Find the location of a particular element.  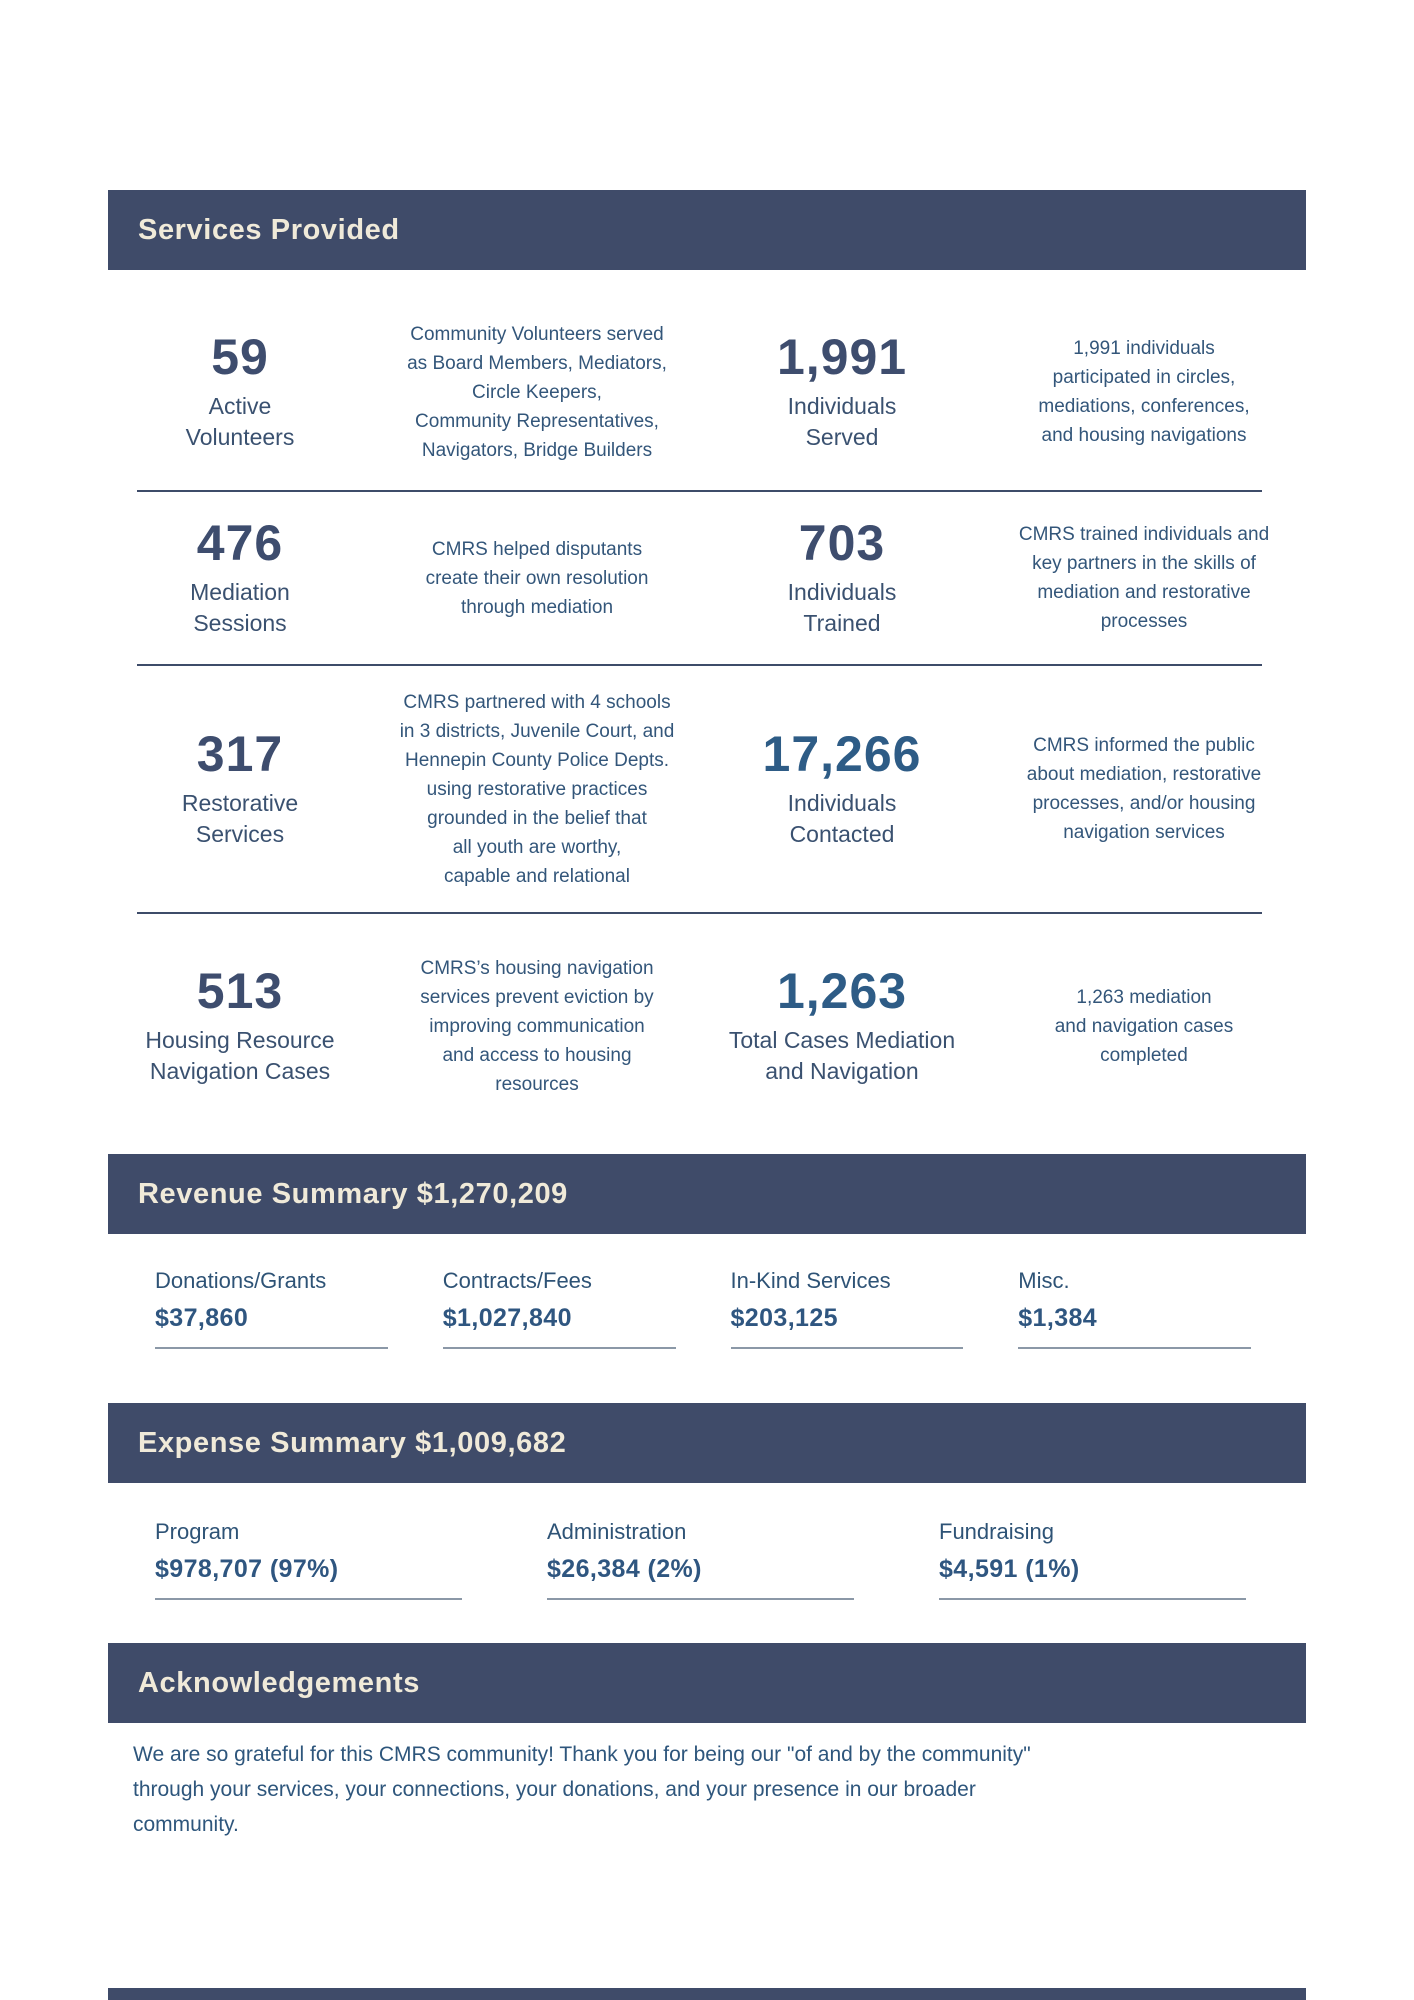

stat-active-volunteers: 59 Active Volunteers is located at coordinates (240, 392).